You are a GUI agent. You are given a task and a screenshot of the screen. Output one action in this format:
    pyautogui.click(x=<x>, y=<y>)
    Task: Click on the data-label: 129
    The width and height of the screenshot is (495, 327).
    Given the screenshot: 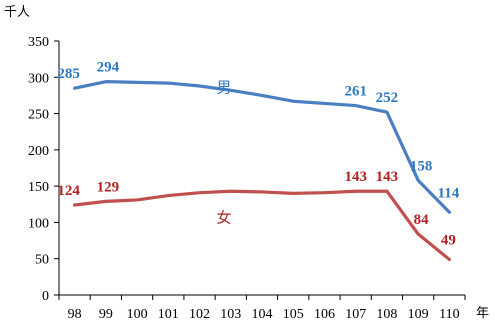 What is the action you would take?
    pyautogui.click(x=108, y=187)
    